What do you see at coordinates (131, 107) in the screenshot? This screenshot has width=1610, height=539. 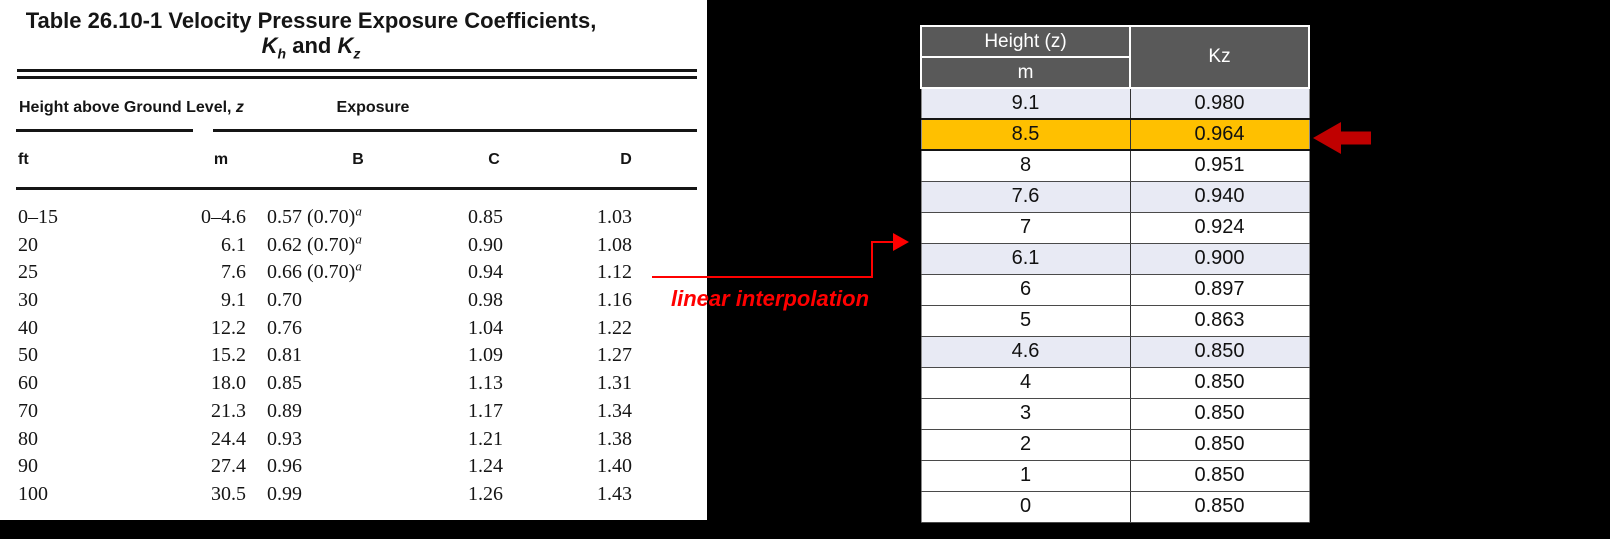 I see `group-header-height: Height above Ground Level, z` at bounding box center [131, 107].